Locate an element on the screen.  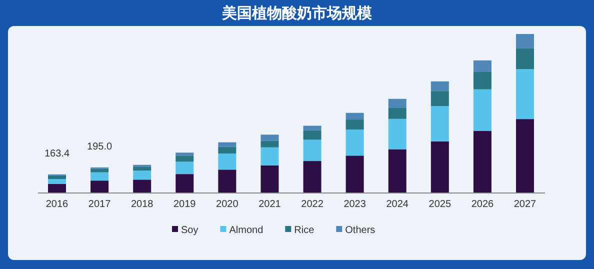
x-tick-label: 2018 is located at coordinates (142, 204).